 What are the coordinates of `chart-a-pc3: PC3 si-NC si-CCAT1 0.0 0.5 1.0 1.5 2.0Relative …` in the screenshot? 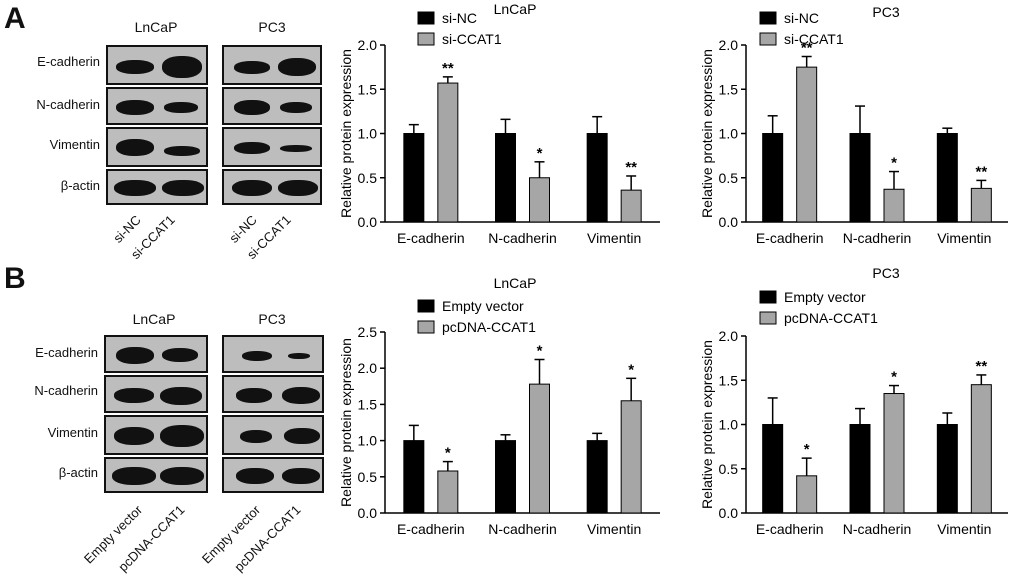 It's located at (853, 125).